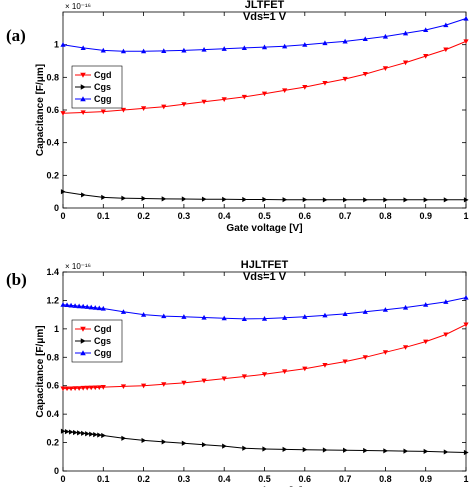 This screenshot has width=474, height=487. Describe the element at coordinates (224, 479) in the screenshot. I see `x-tick-label: 0.4` at that location.